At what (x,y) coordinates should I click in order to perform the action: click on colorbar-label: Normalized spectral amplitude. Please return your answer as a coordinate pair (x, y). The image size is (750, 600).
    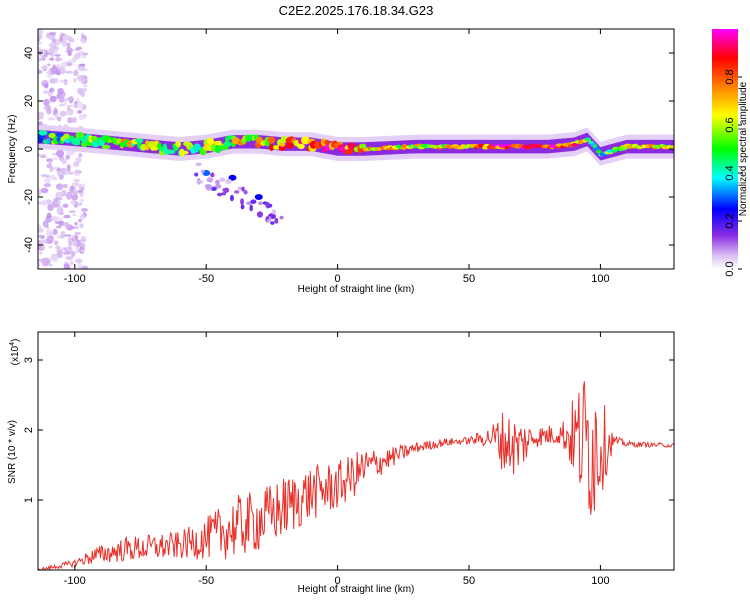
    Looking at the image, I should click on (743, 148).